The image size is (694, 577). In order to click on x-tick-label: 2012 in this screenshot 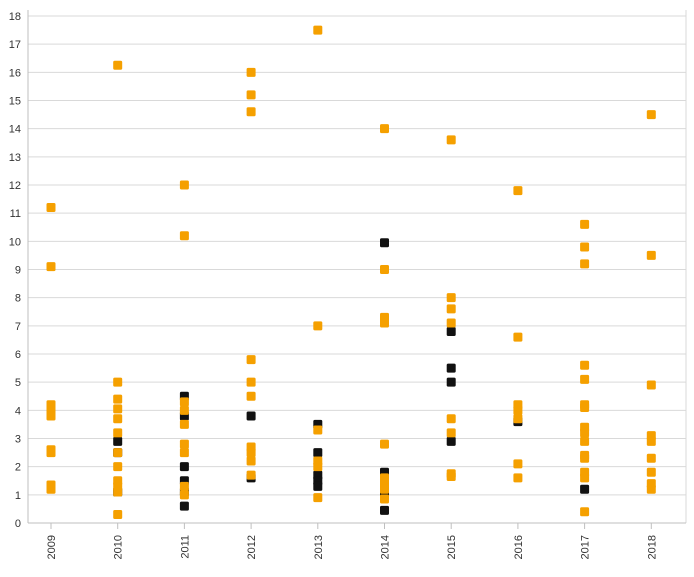, I will do `click(252, 547)`.